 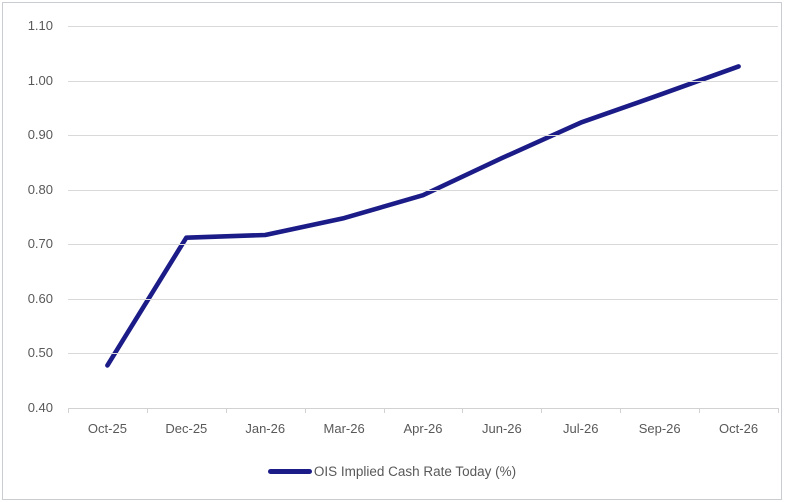 I want to click on y-axis-label: 1.00, so click(x=40, y=80).